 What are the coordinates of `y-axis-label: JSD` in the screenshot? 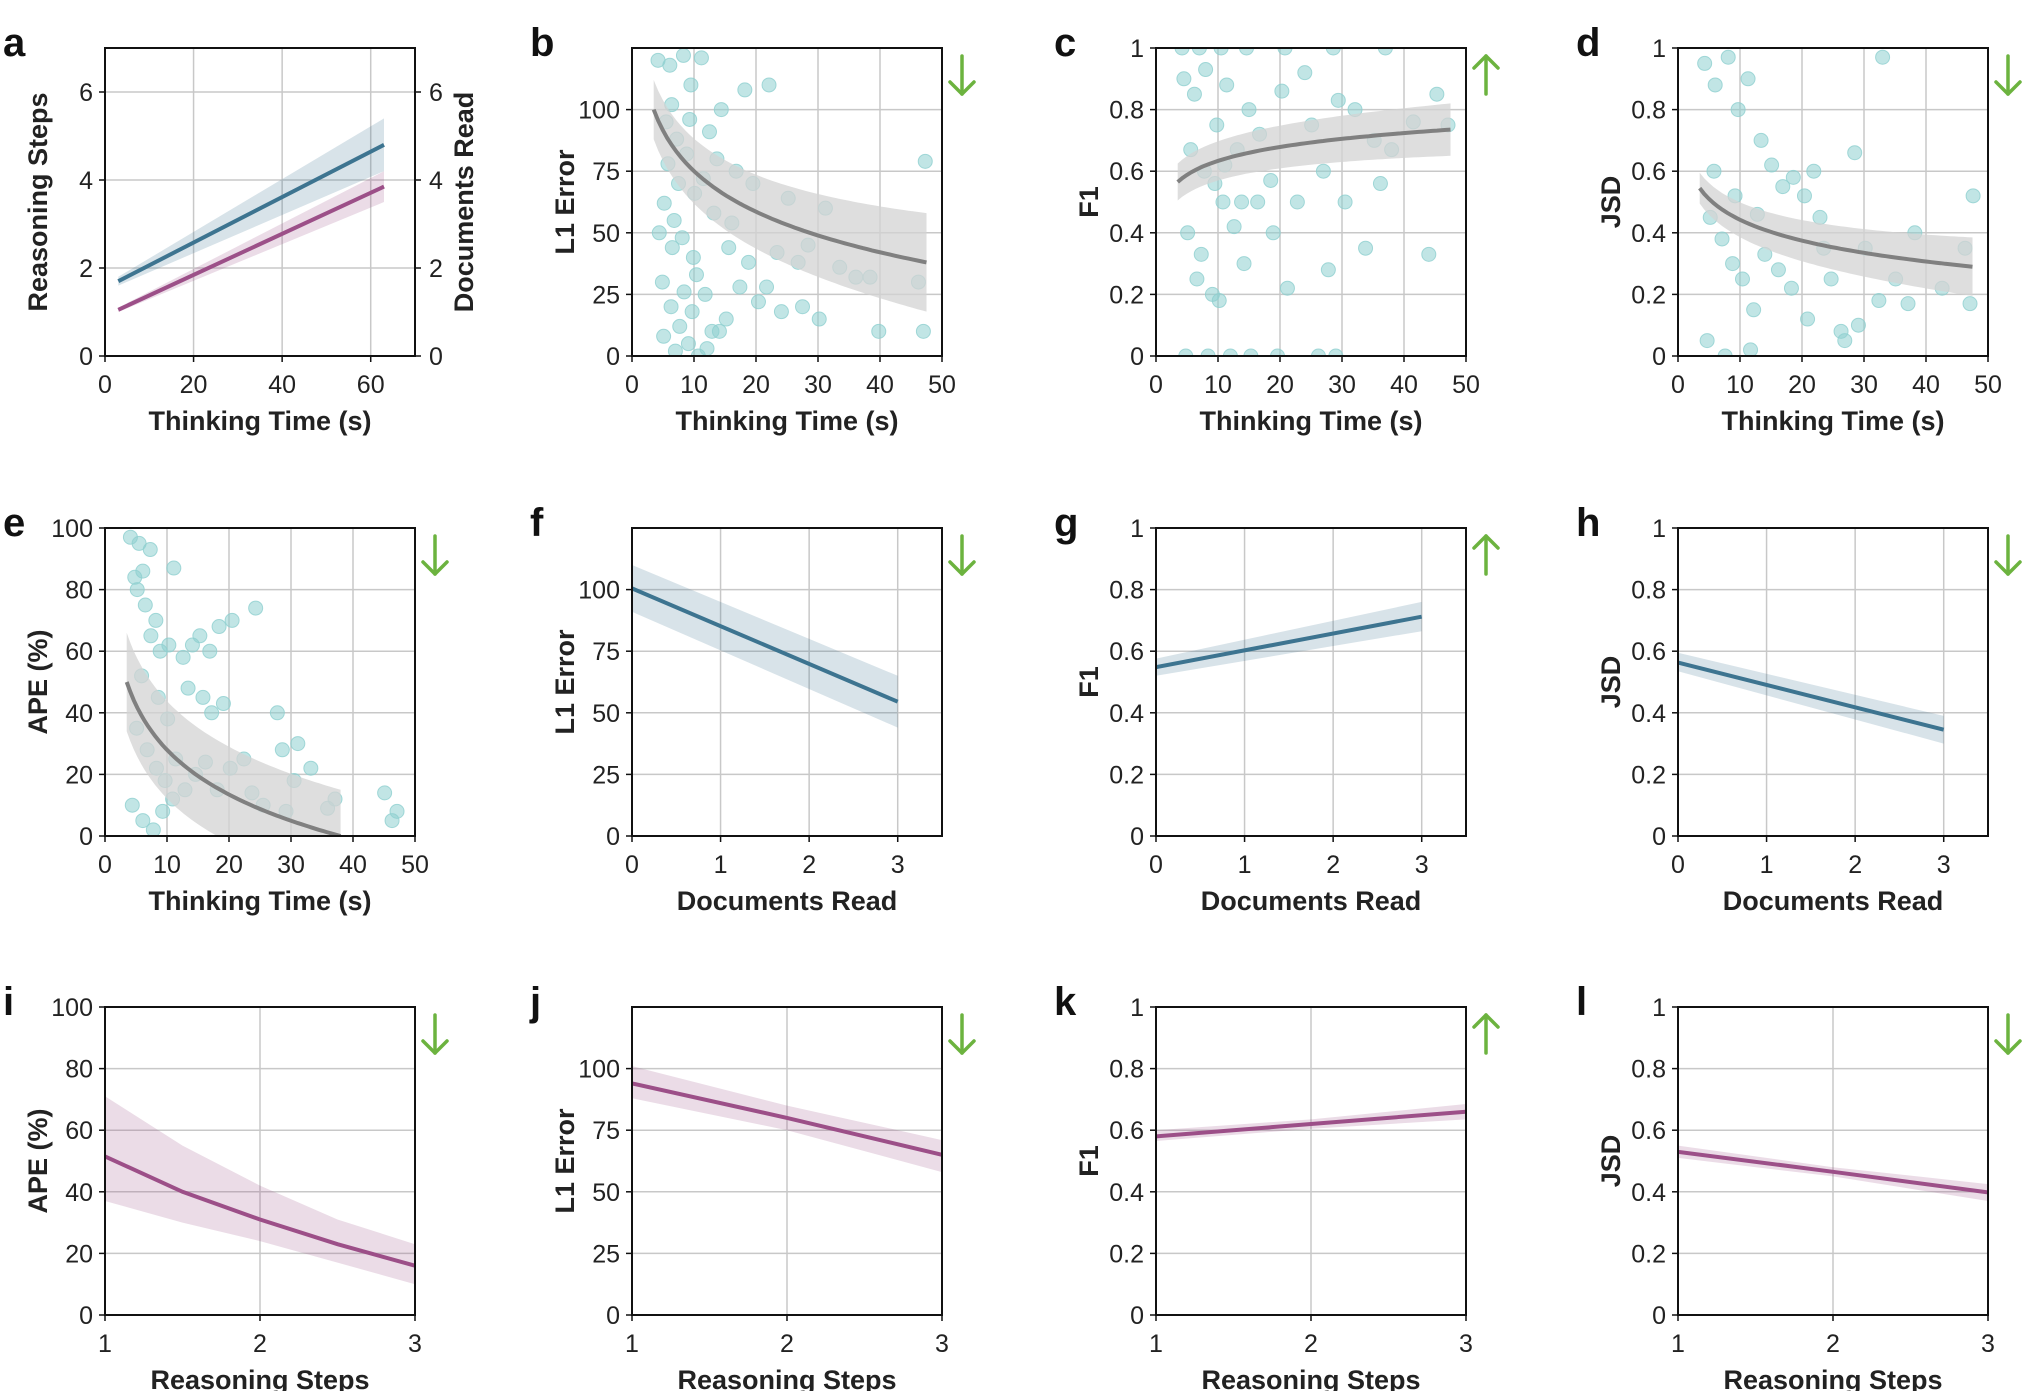 It's located at (1611, 202).